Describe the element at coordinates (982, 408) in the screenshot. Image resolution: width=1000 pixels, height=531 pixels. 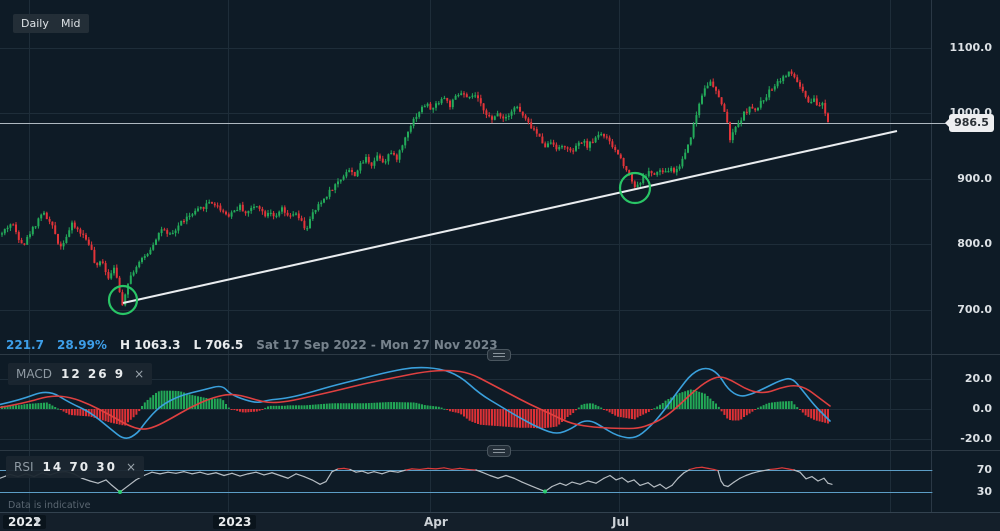
I see `macd-axis-tick: 0.0` at that location.